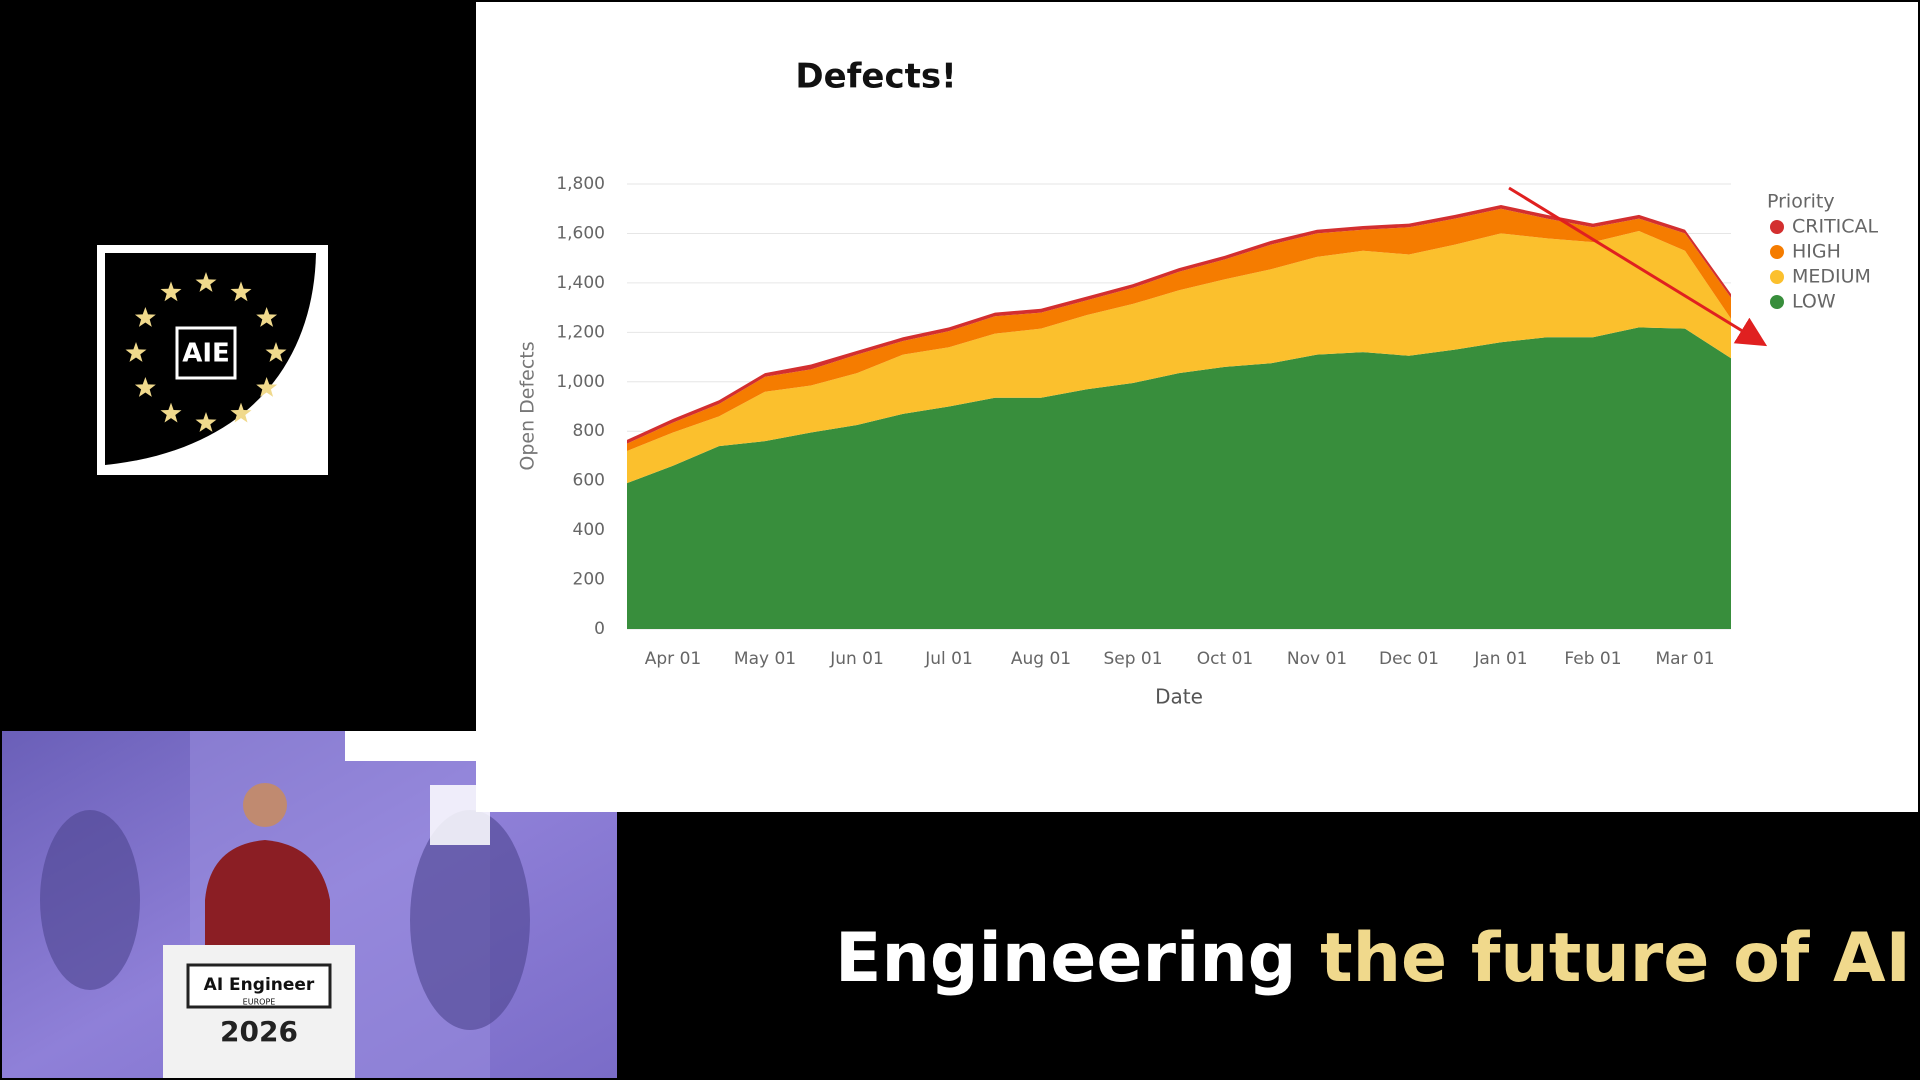 The height and width of the screenshot is (1080, 1920). Describe the element at coordinates (1816, 252) in the screenshot. I see `legend-label: HIGH` at that location.